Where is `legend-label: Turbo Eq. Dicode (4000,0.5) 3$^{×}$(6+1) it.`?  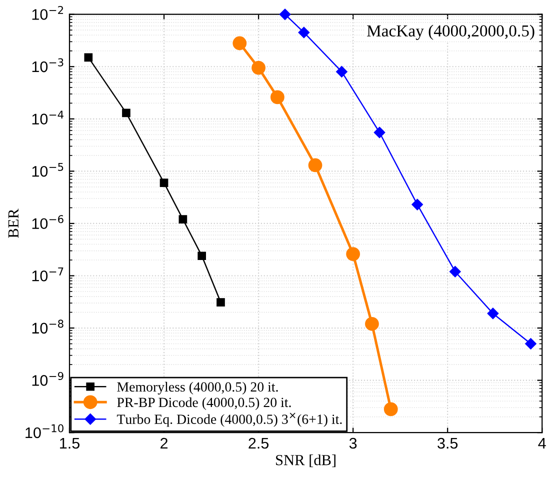
legend-label: Turbo Eq. Dicode (4000,0.5) 3$^{×}$(6+1) it. is located at coordinates (229, 419).